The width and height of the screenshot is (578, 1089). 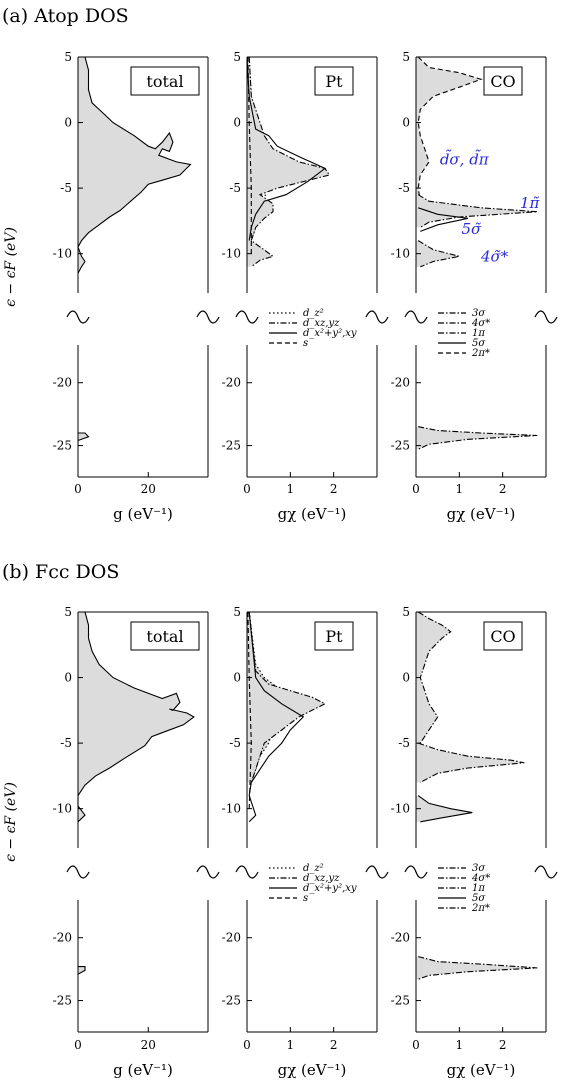 What do you see at coordinates (438, 253) in the screenshot?
I see `series-fill-4σ*-0` at bounding box center [438, 253].